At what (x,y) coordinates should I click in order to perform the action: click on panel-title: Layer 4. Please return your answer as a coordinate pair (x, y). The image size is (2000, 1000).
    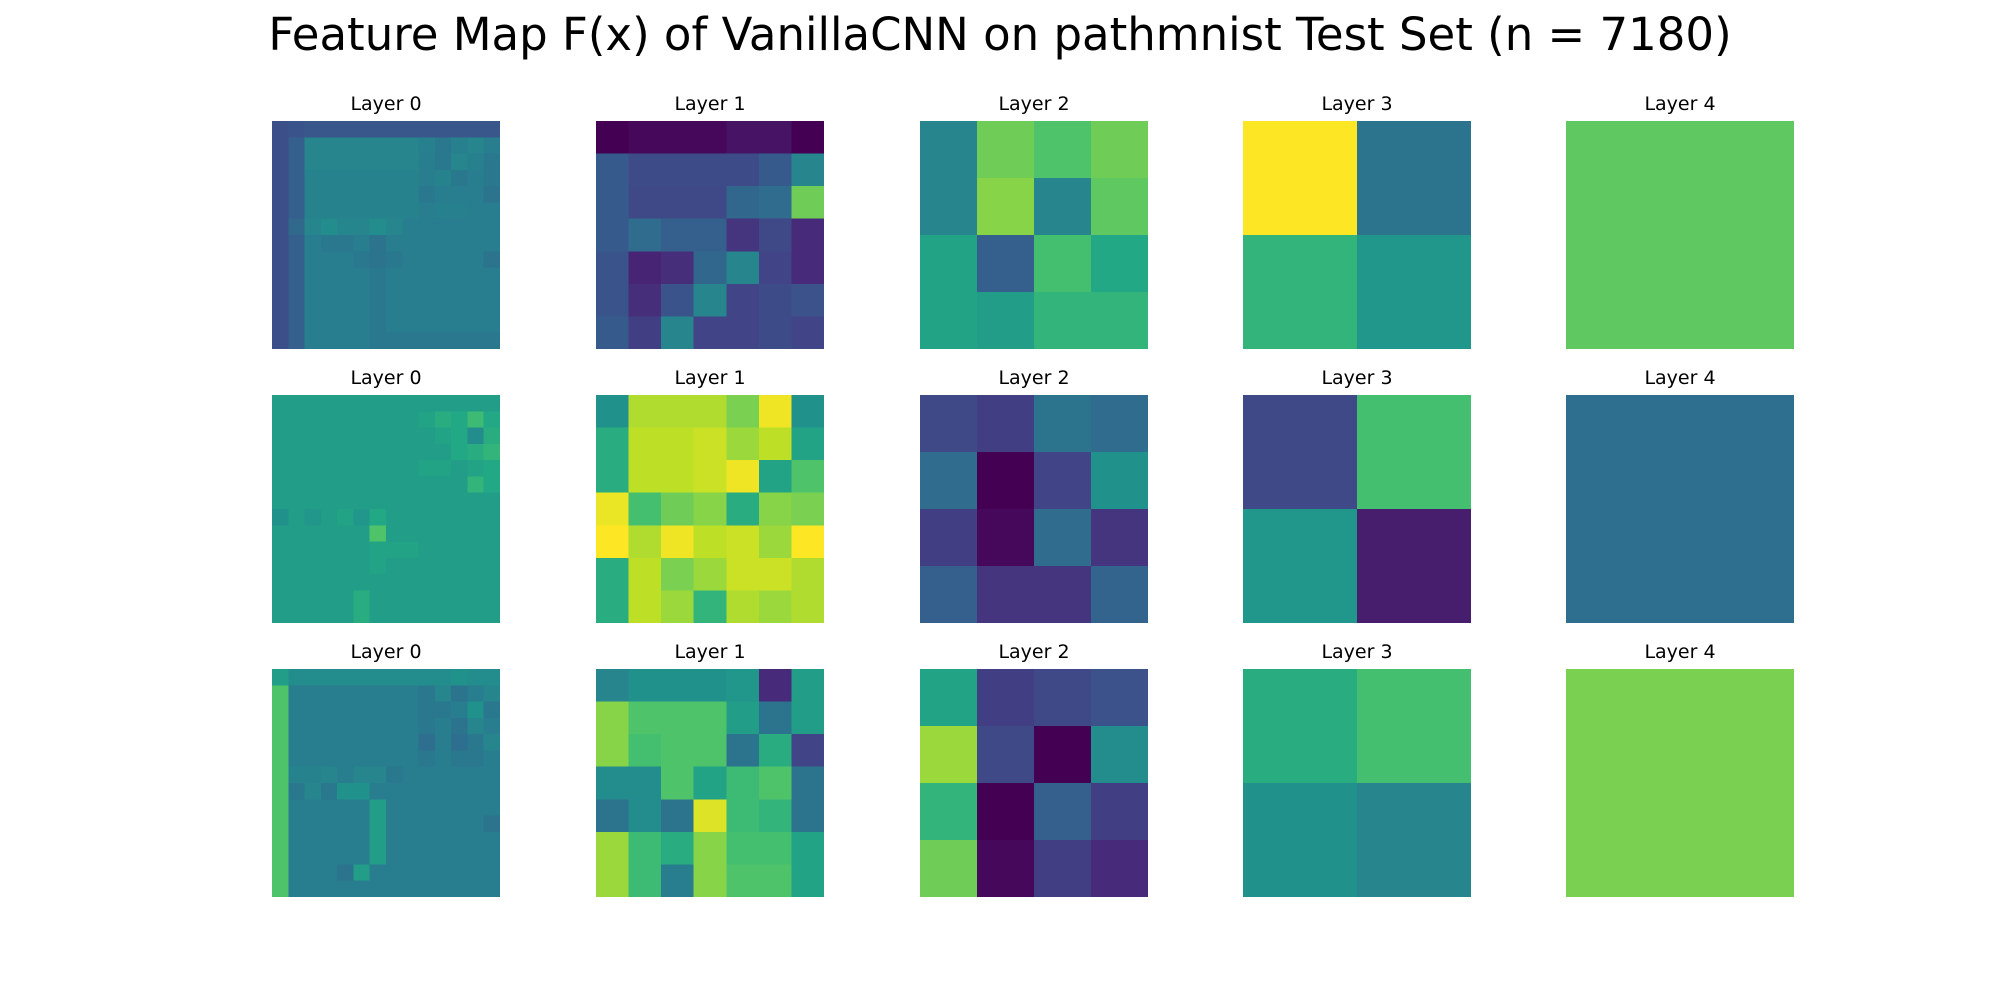
    Looking at the image, I should click on (1680, 378).